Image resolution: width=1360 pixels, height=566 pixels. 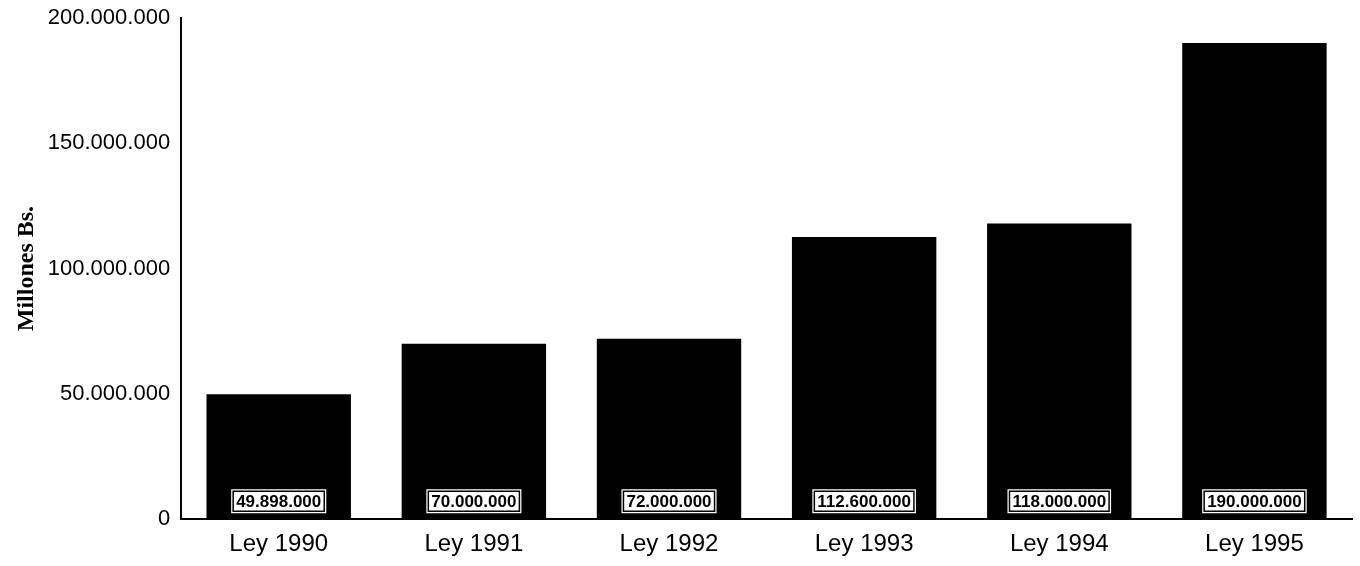 I want to click on y-tick-label: 200.000.000, so click(x=109, y=17).